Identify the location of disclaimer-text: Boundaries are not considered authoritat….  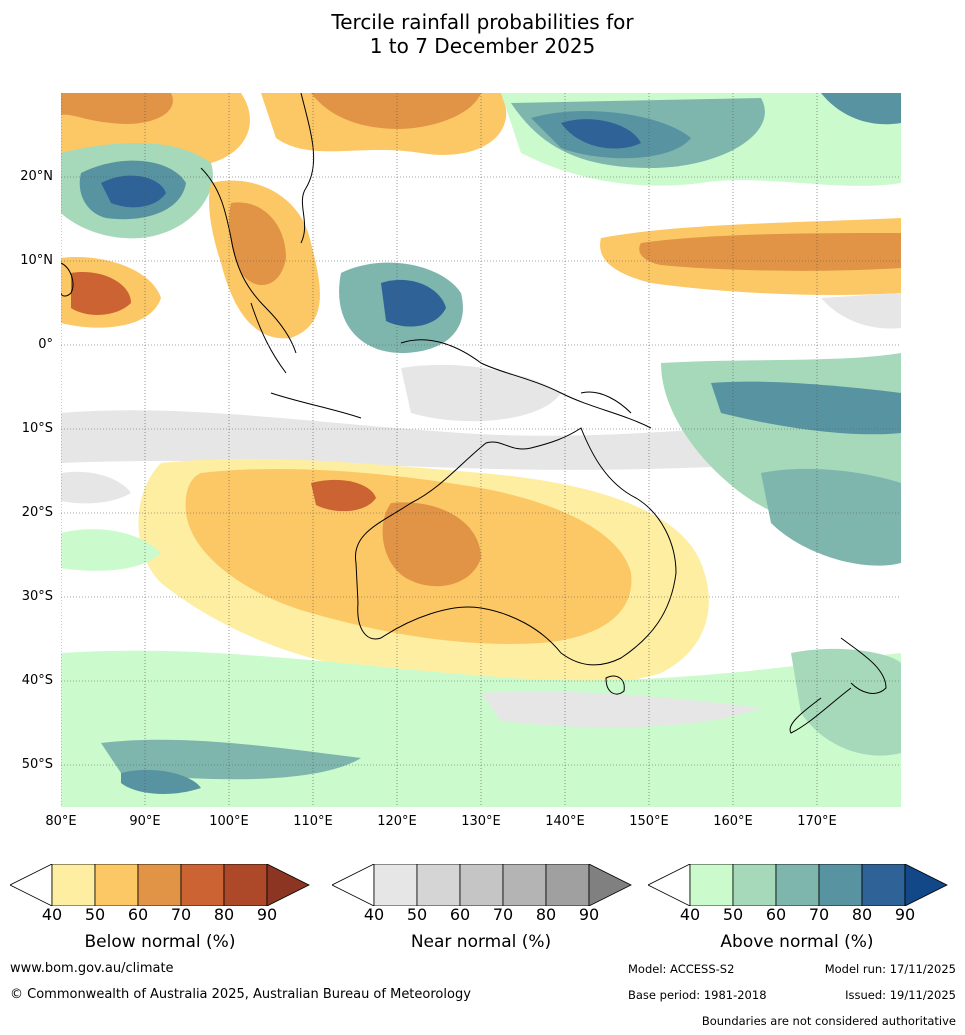
(828, 1021).